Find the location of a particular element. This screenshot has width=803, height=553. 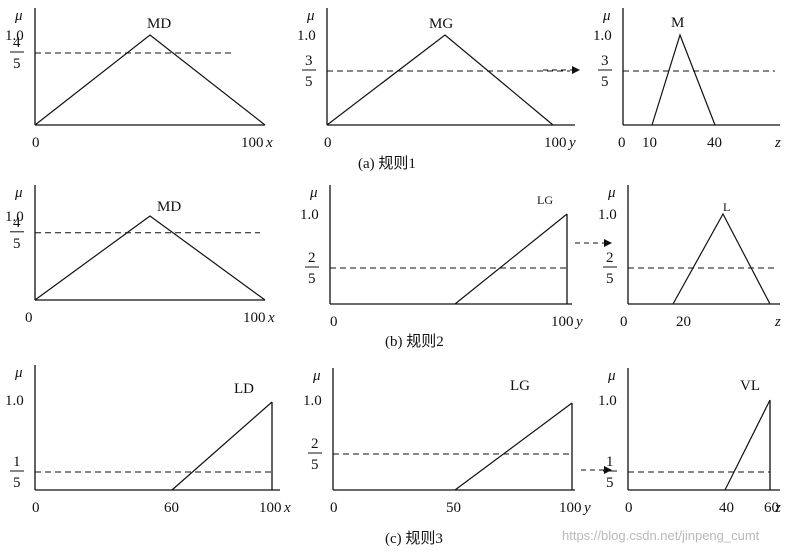

membership-ld is located at coordinates (222, 446).